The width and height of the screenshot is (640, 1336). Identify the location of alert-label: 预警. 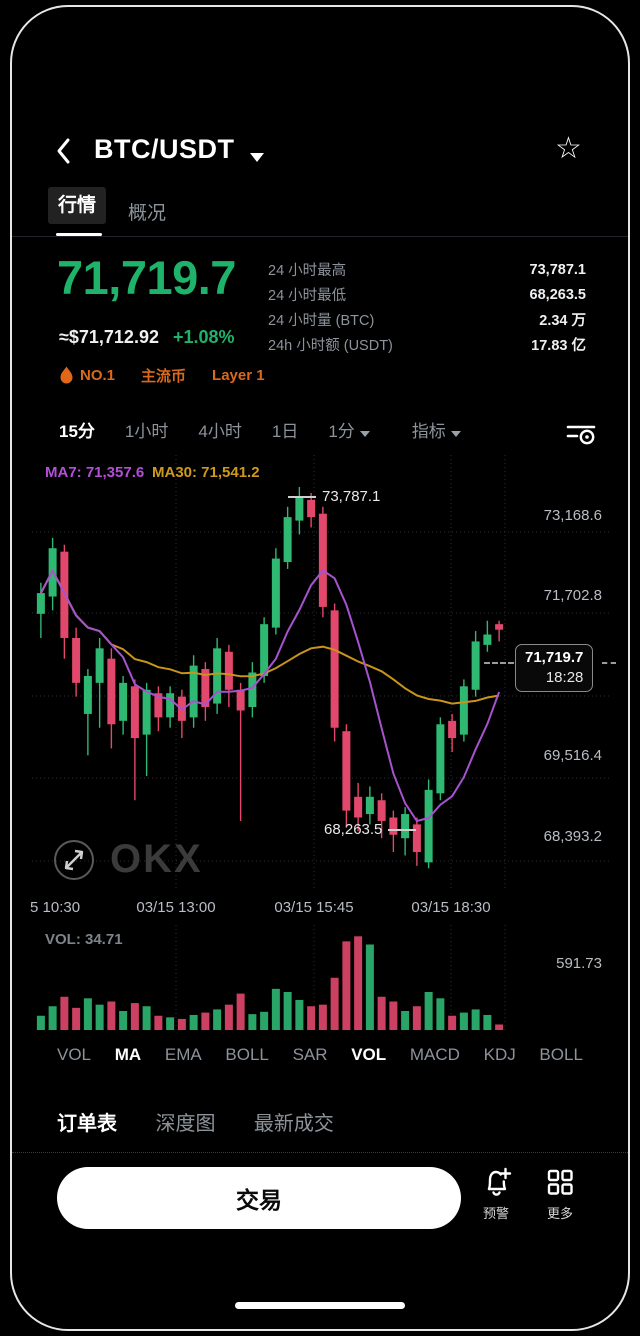
(495, 1213).